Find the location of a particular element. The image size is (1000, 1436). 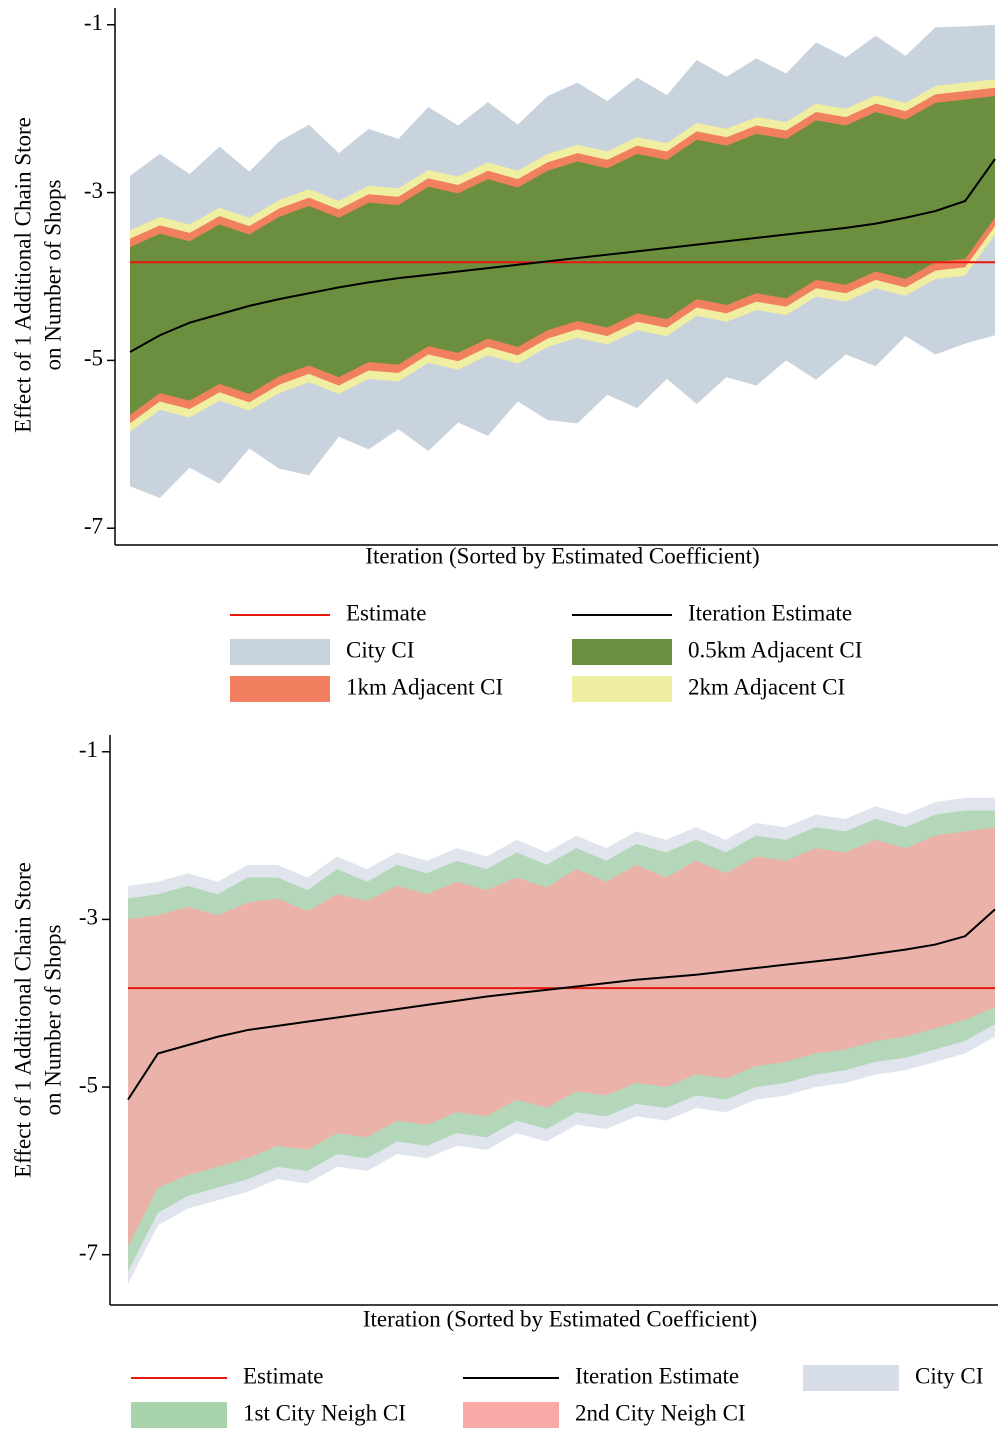

legend-label: 0.5km Adjacent CI is located at coordinates (775, 649).